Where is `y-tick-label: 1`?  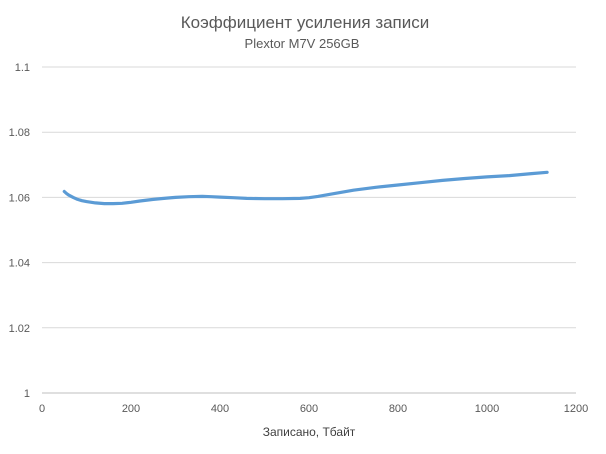
y-tick-label: 1 is located at coordinates (27, 394).